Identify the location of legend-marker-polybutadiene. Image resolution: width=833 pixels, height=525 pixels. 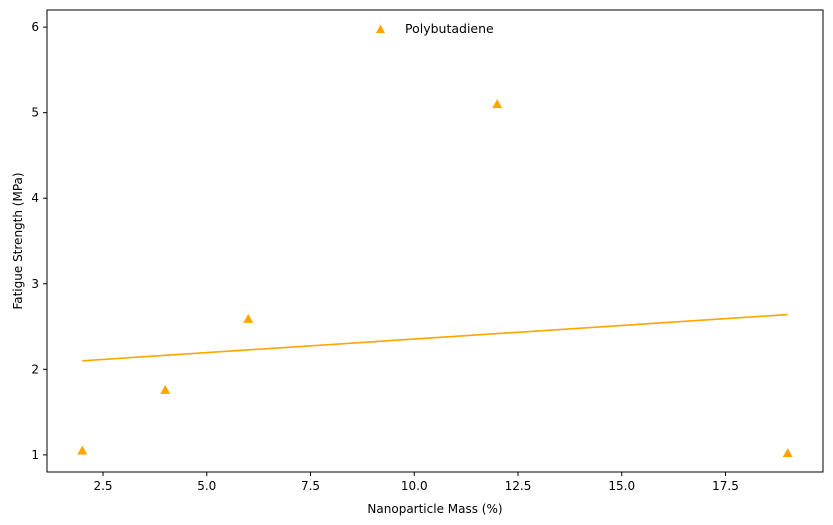
(380, 28).